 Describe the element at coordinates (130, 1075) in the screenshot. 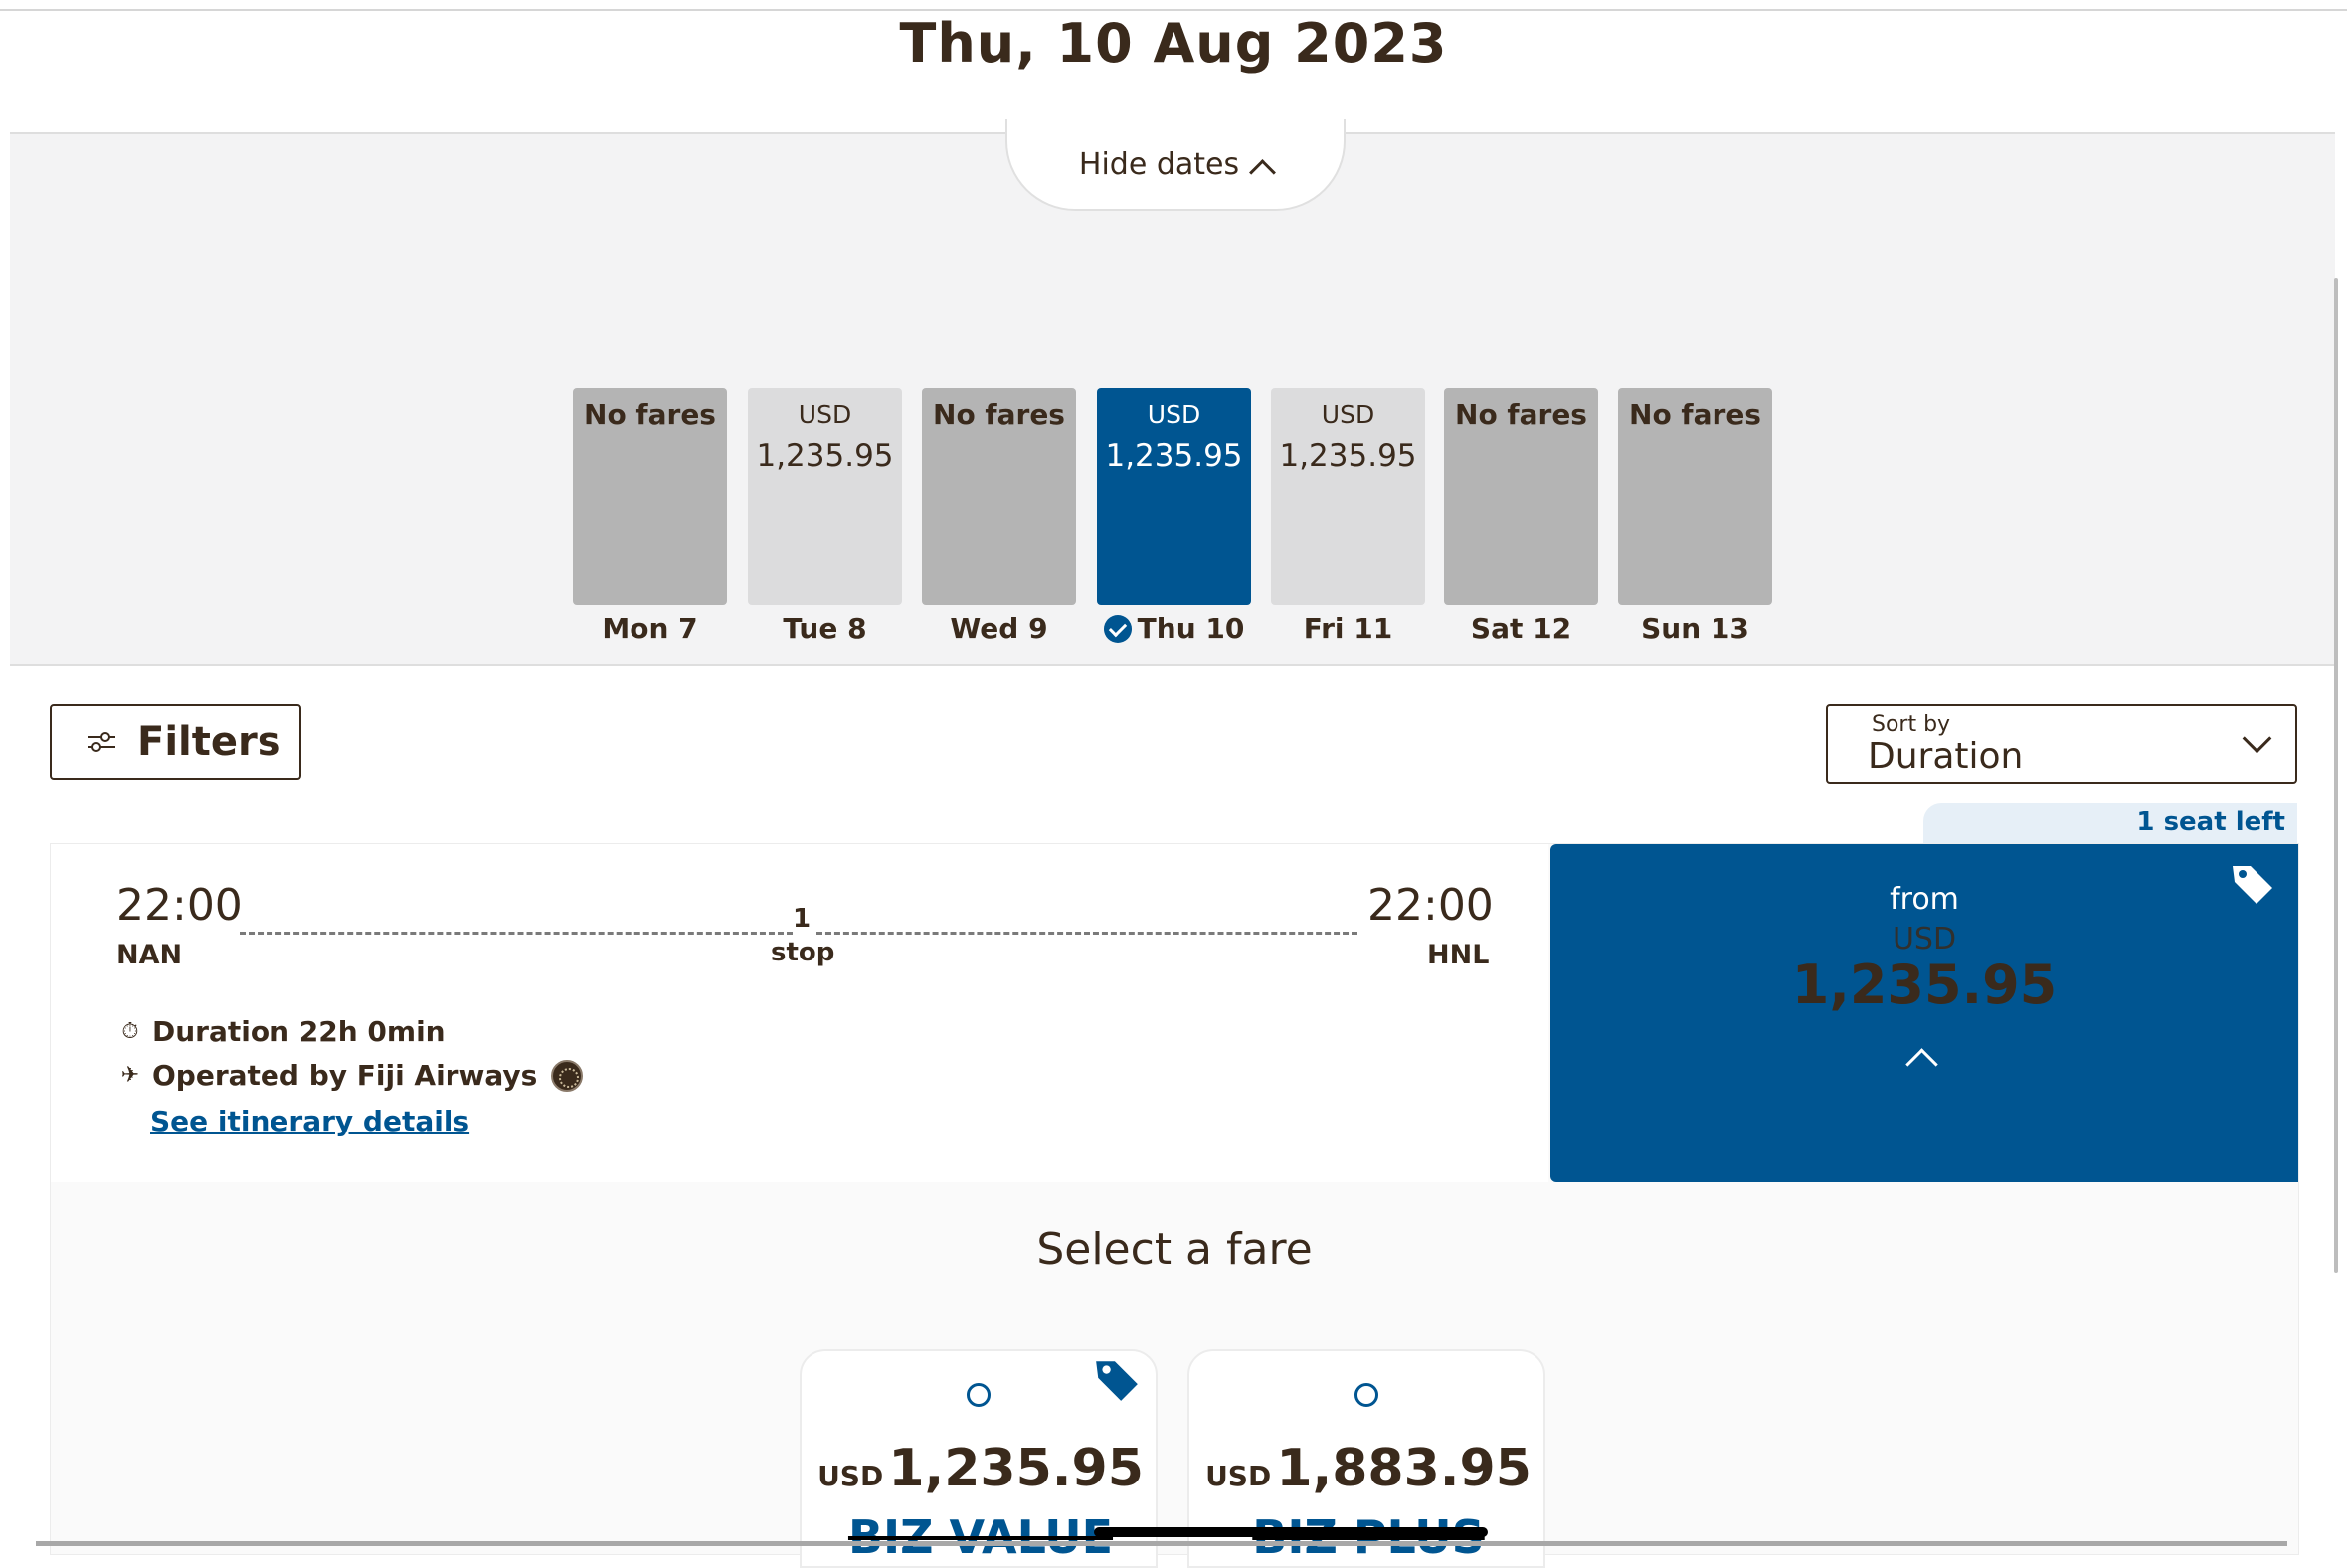

I see `airplane-icon: ✈` at that location.